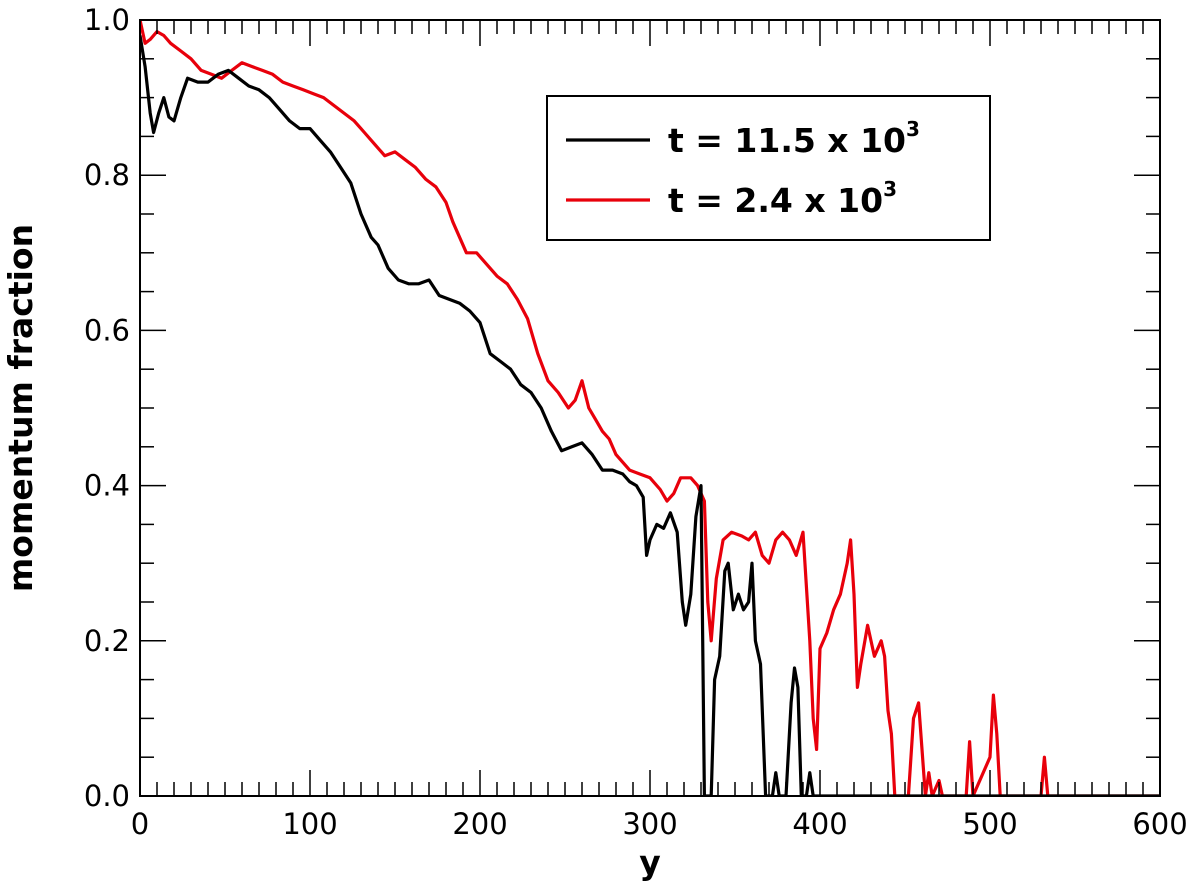 Image resolution: width=1200 pixels, height=882 pixels. I want to click on x-tick-label: 400, so click(819, 824).